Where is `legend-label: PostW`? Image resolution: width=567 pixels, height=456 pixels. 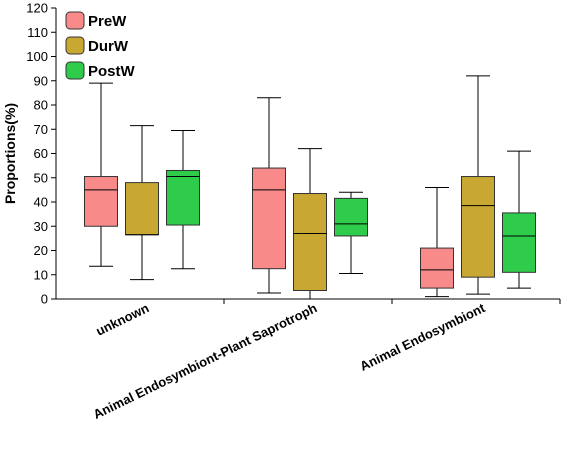 legend-label: PostW is located at coordinates (112, 71).